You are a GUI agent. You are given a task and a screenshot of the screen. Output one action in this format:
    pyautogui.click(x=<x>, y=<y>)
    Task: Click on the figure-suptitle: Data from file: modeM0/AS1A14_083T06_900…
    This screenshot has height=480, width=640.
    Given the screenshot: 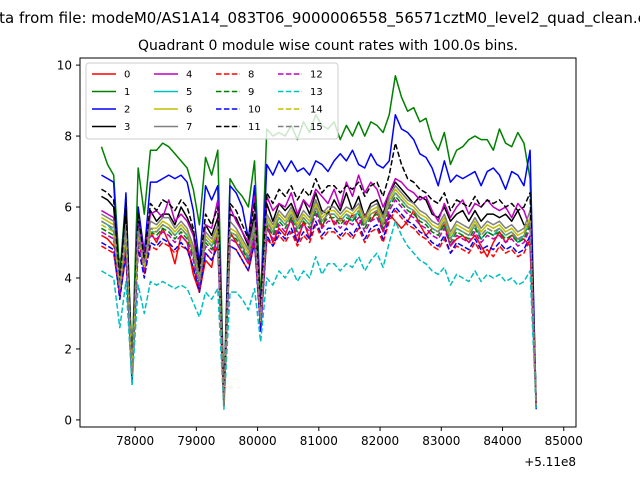 What is the action you would take?
    pyautogui.click(x=320, y=18)
    